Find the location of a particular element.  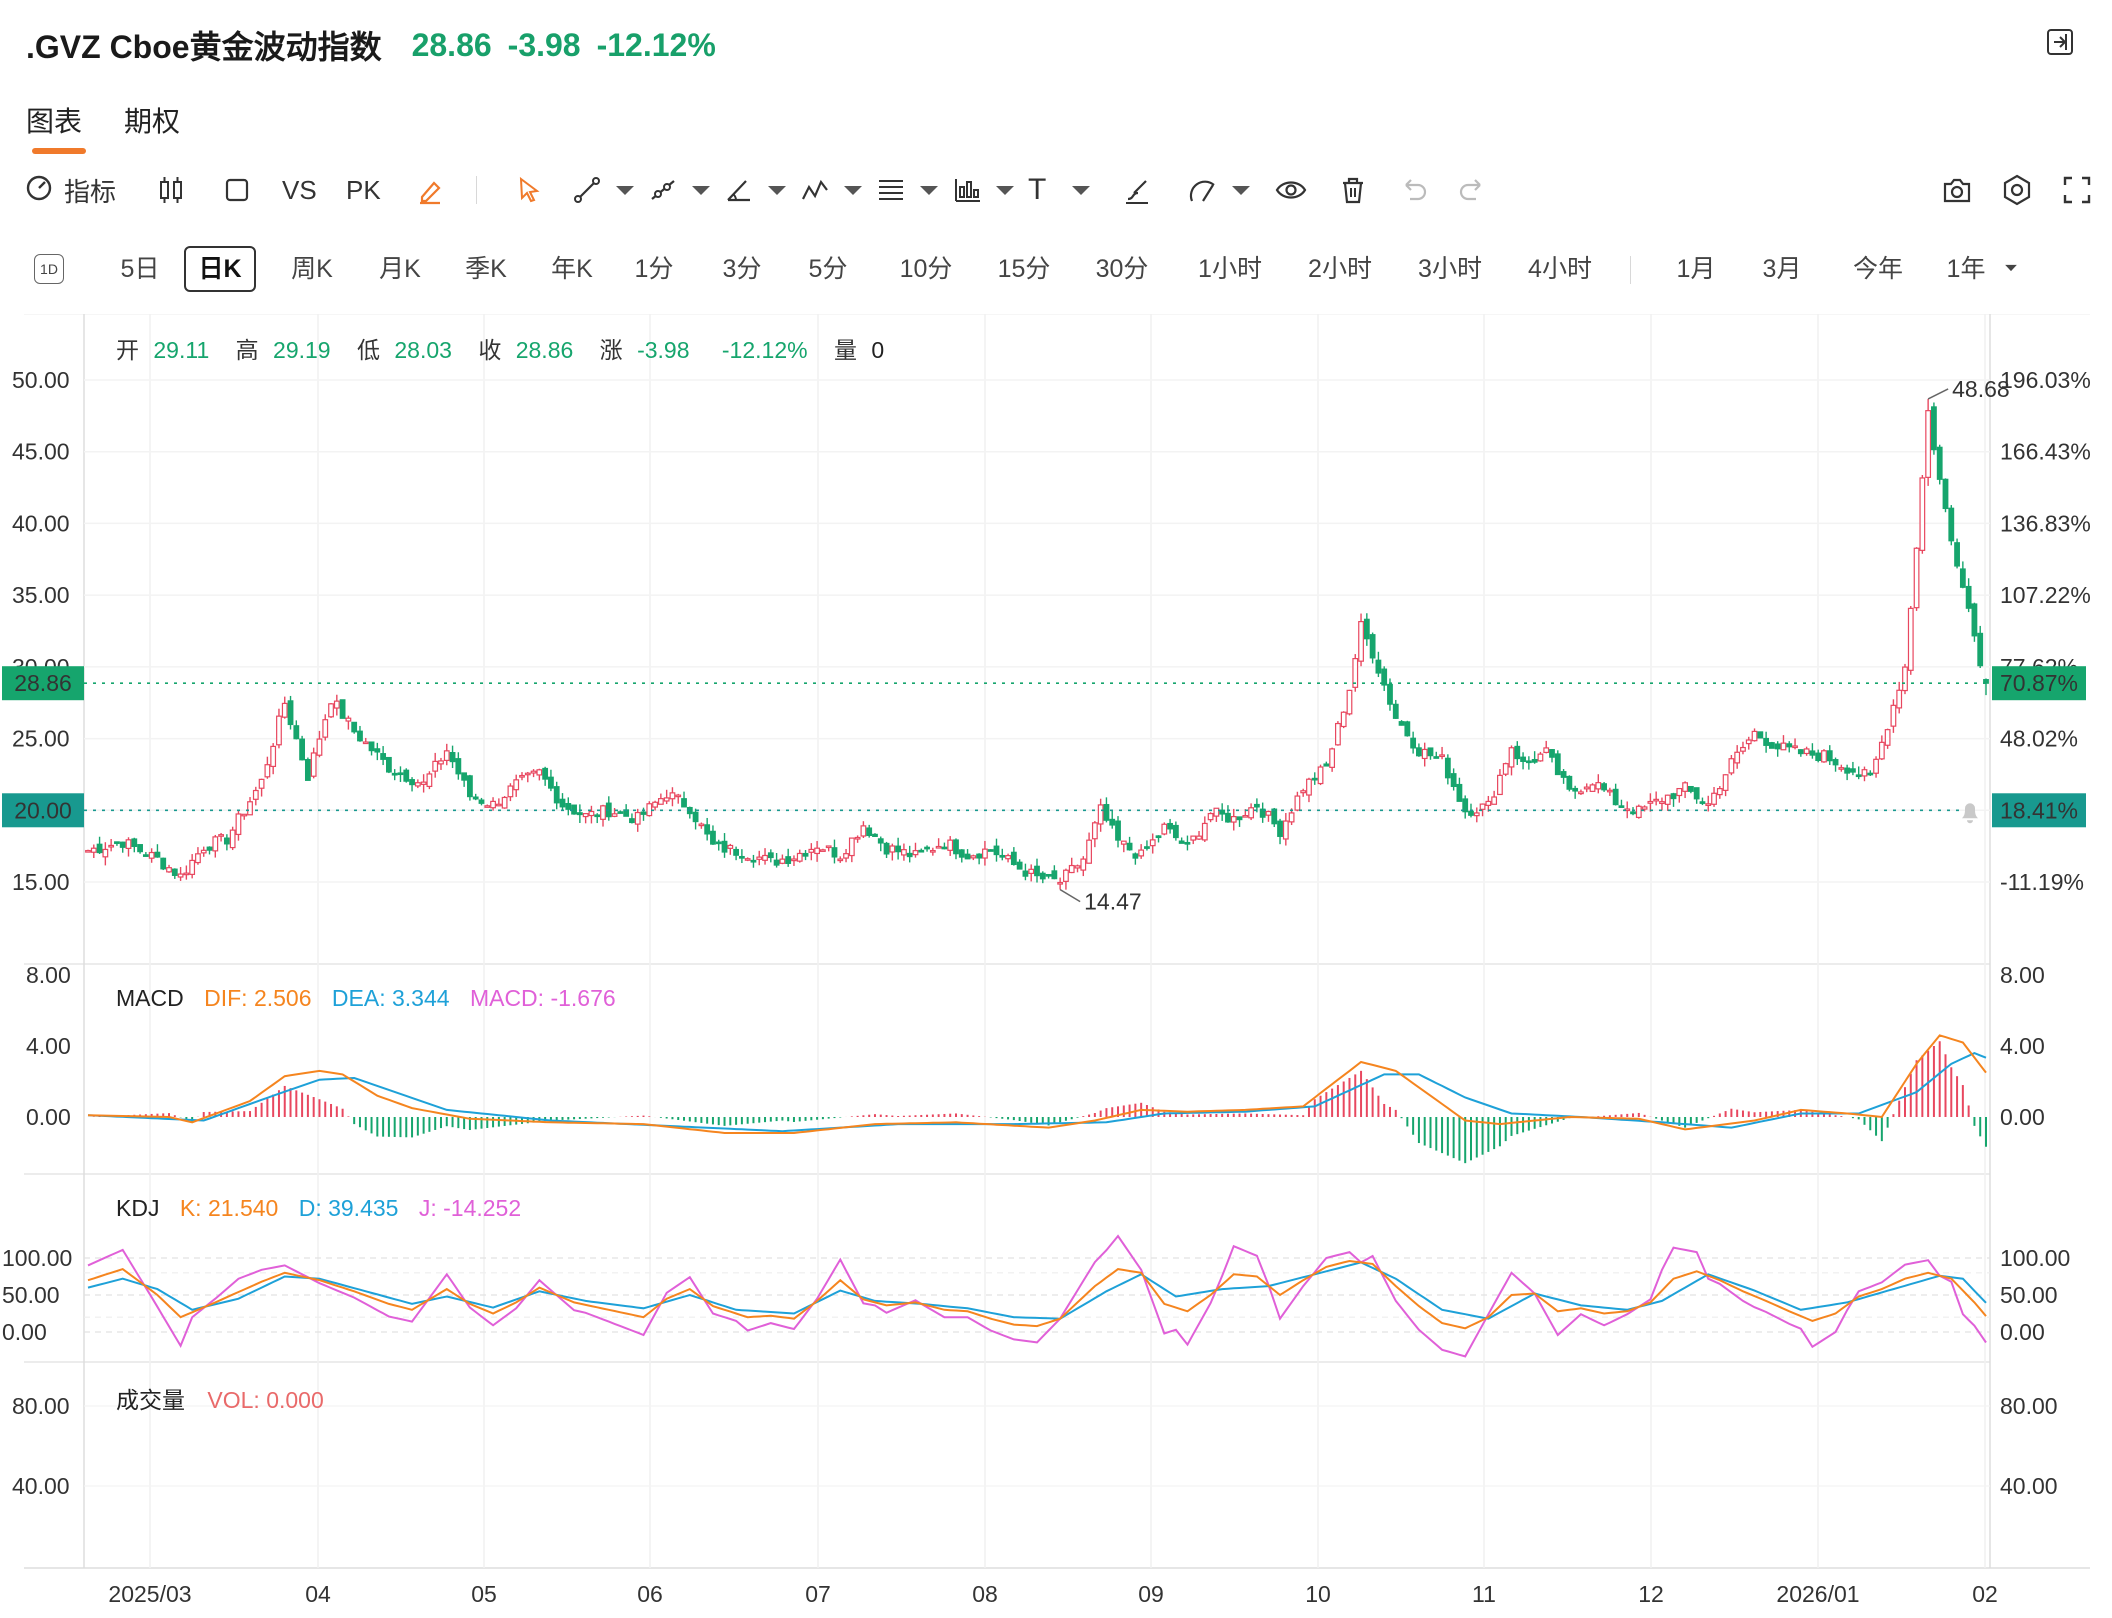

highlighter-icon is located at coordinates (431, 190).